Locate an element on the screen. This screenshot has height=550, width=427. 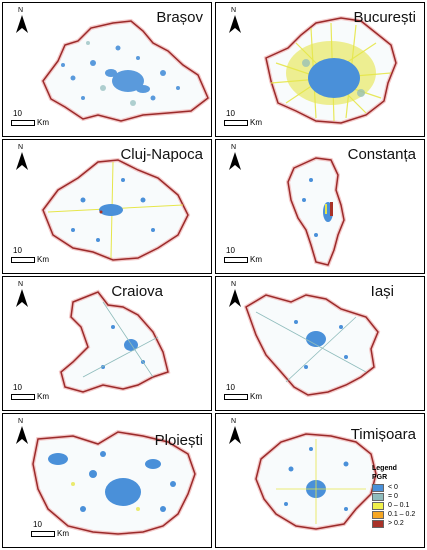
legend-item: = 0 is located at coordinates (398, 496).